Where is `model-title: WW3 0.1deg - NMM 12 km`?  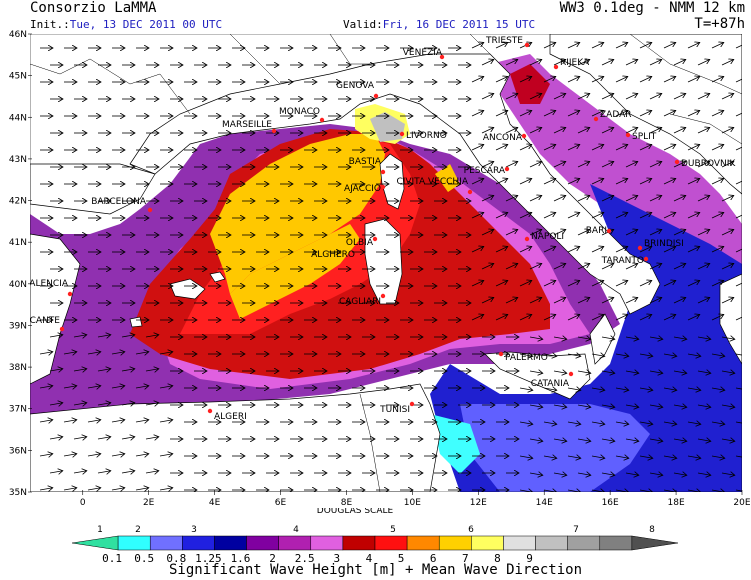 model-title: WW3 0.1deg - NMM 12 km is located at coordinates (652, 8).